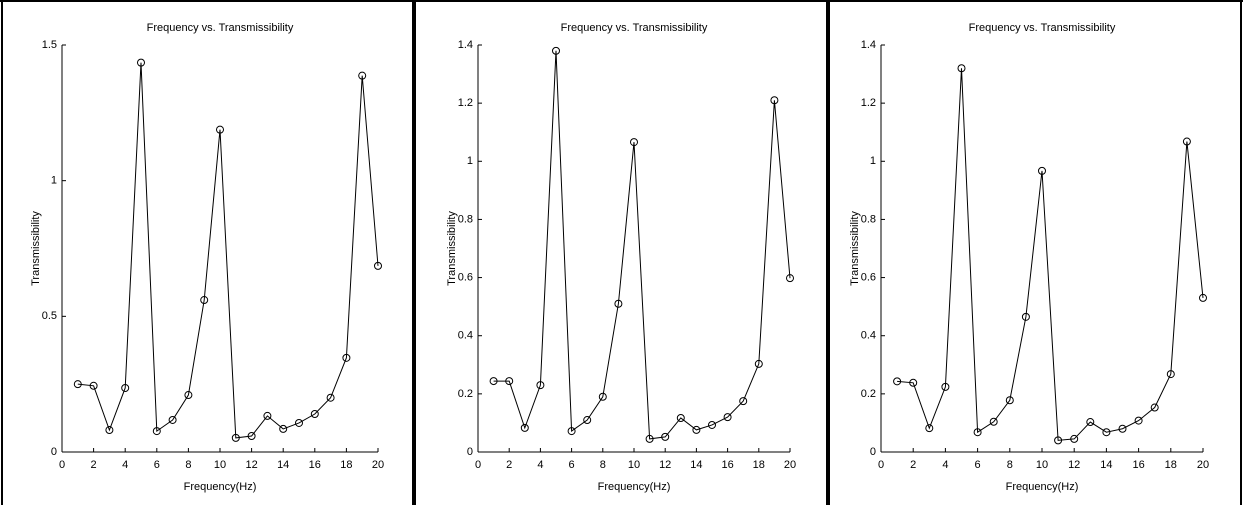  What do you see at coordinates (465, 394) in the screenshot?
I see `y-tick-label: 0.2` at bounding box center [465, 394].